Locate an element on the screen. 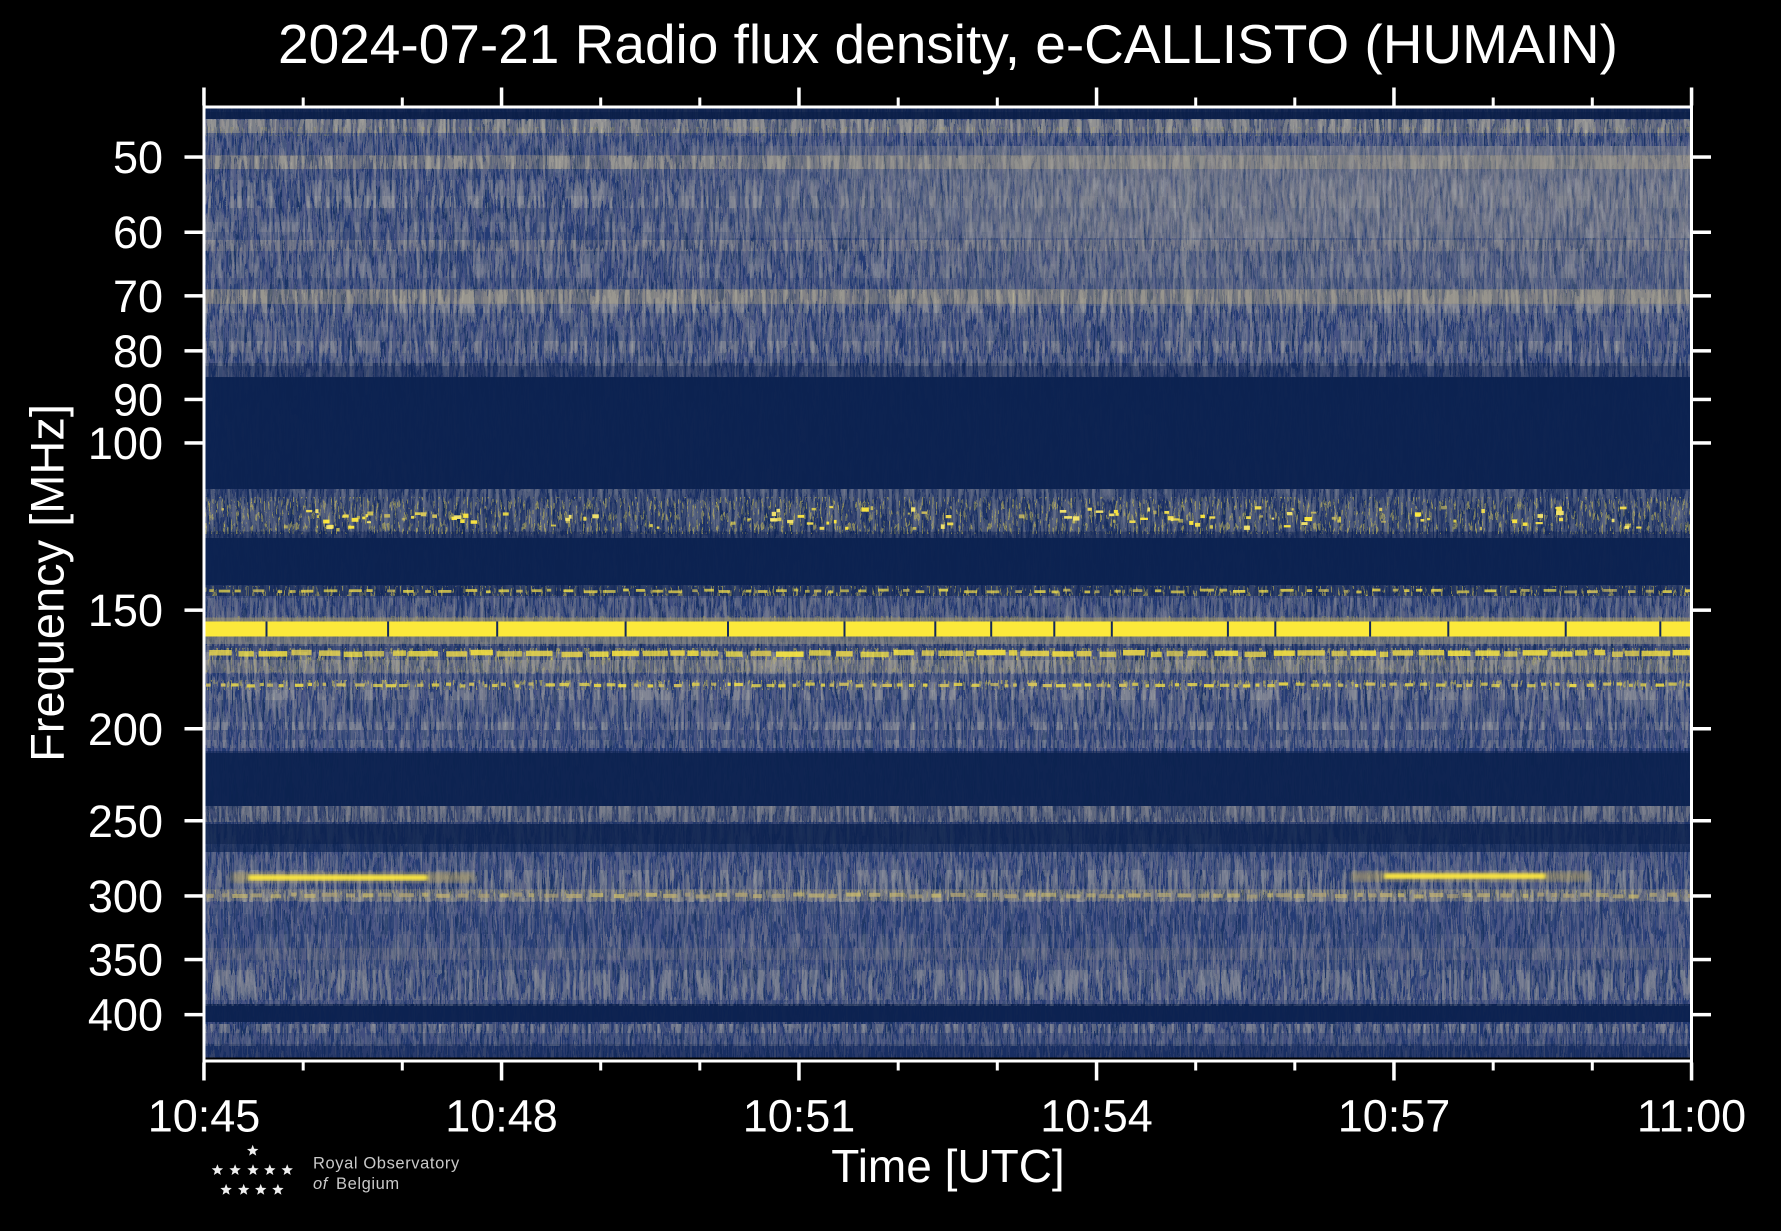 This screenshot has height=1231, width=1781. svg-text: 10:48 is located at coordinates (501, 1116).